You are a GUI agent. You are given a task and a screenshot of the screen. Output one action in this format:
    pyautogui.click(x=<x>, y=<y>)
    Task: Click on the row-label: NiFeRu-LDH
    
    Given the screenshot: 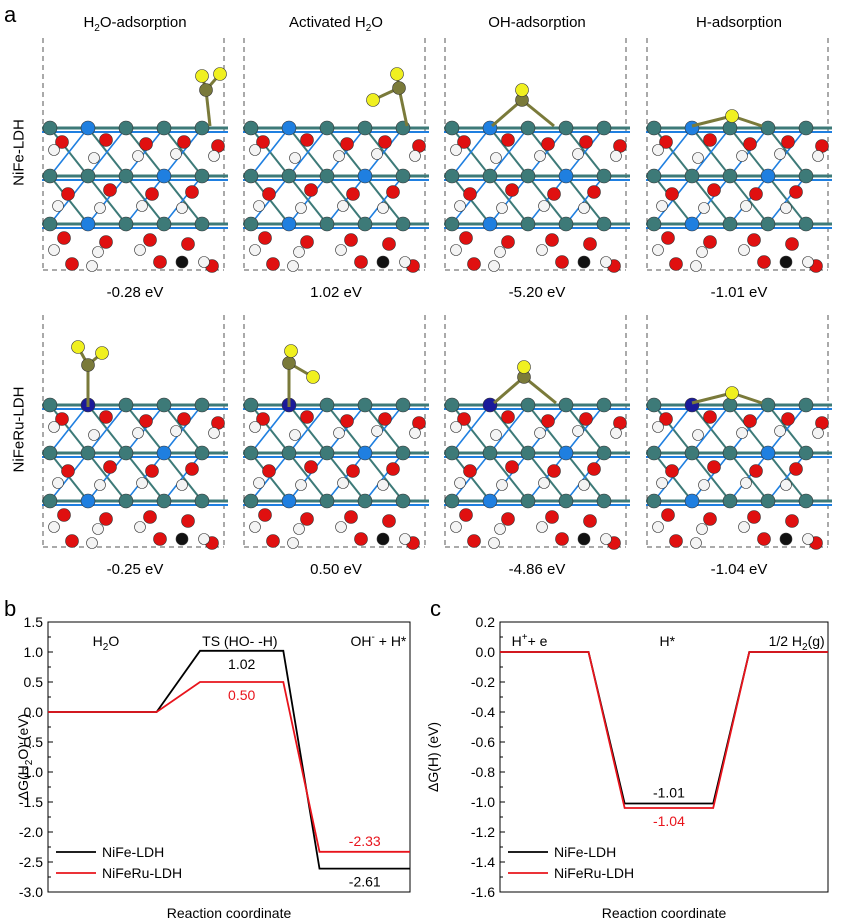 What is the action you would take?
    pyautogui.click(x=19, y=429)
    